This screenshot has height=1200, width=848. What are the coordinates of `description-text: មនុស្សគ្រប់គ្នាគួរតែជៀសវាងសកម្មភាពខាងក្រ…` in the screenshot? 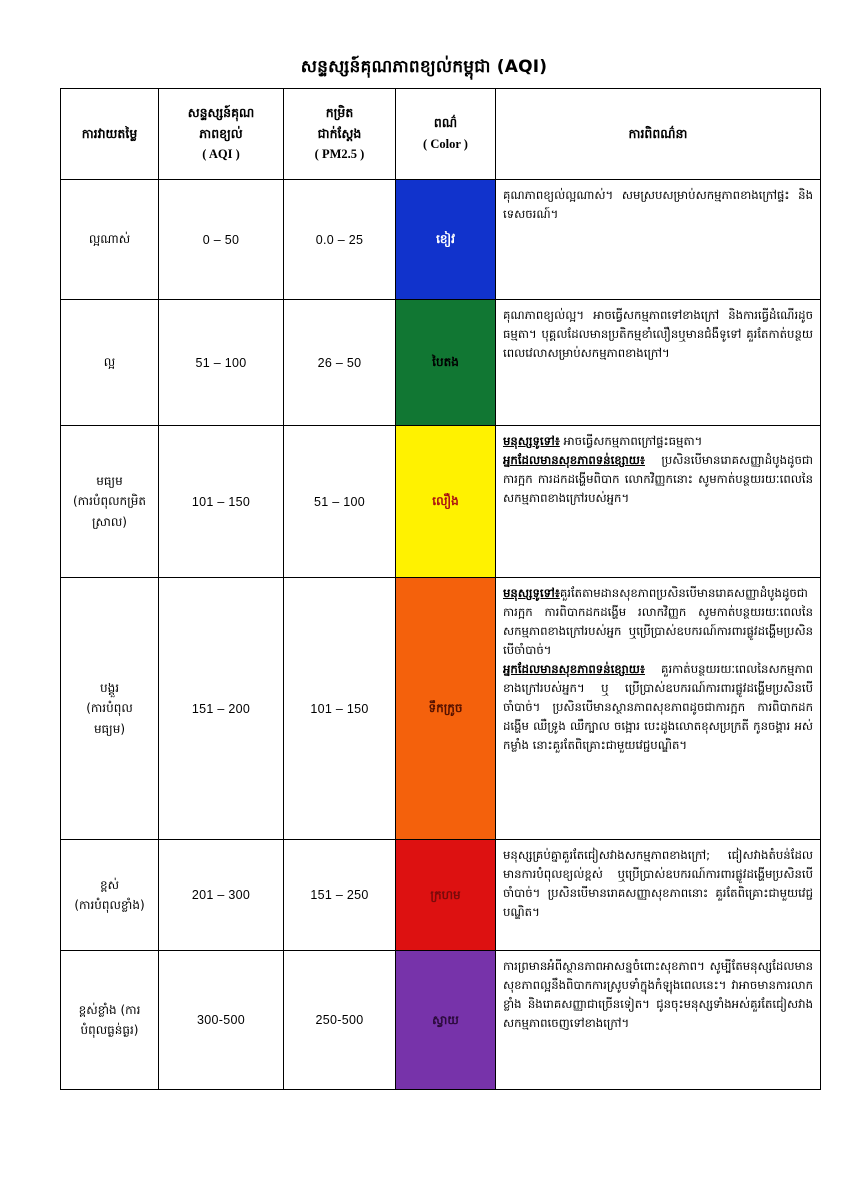 It's located at (658, 883).